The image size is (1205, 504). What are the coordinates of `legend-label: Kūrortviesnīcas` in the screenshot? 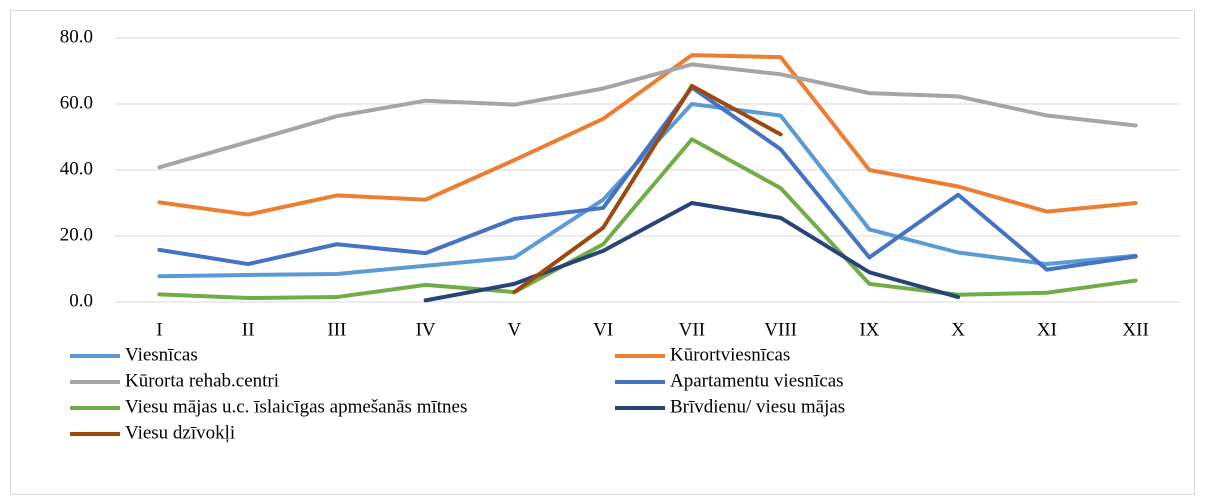 It's located at (730, 354).